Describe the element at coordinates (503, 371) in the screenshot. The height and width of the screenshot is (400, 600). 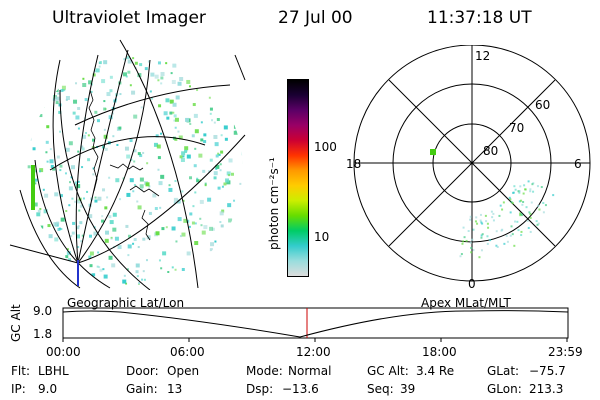
I see `glat-label: GLat:` at that location.